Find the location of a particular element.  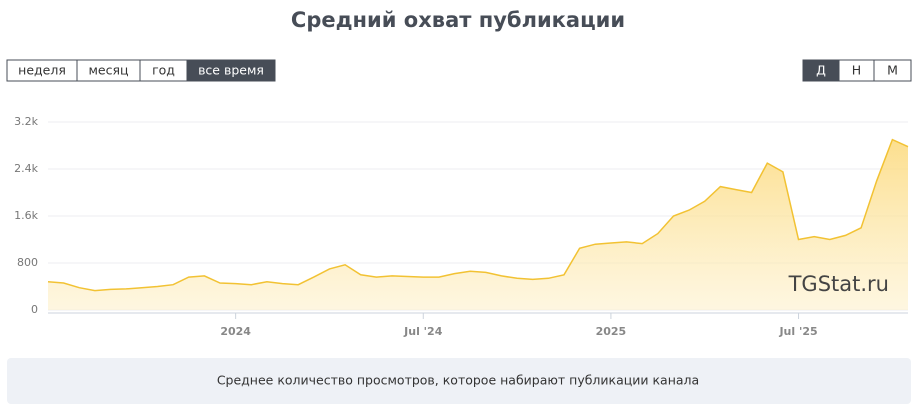

y-tick-label: 1.6k is located at coordinates (26, 215).